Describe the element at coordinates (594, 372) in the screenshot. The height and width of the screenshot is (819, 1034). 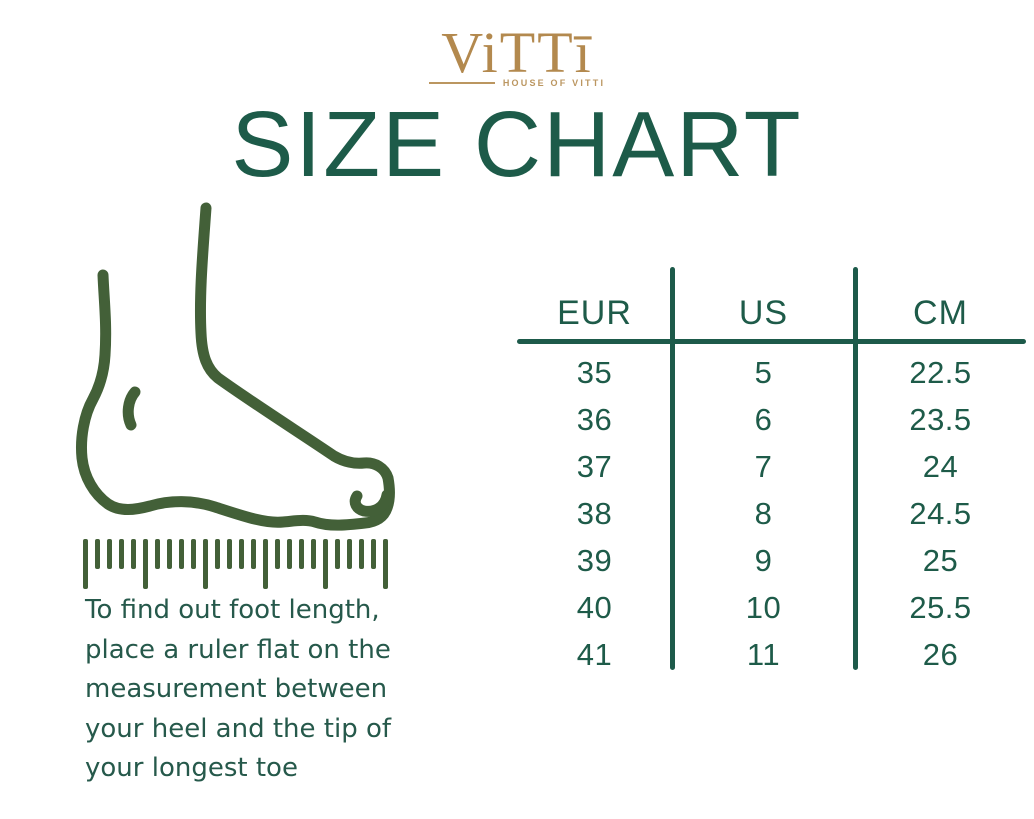
I see `table-cell: 35` at that location.